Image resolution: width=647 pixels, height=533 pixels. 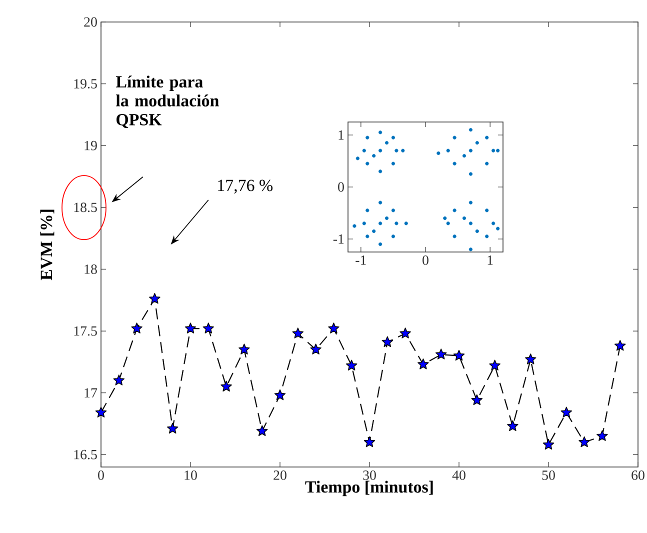 I want to click on x-tick-label: 10, so click(x=190, y=475).